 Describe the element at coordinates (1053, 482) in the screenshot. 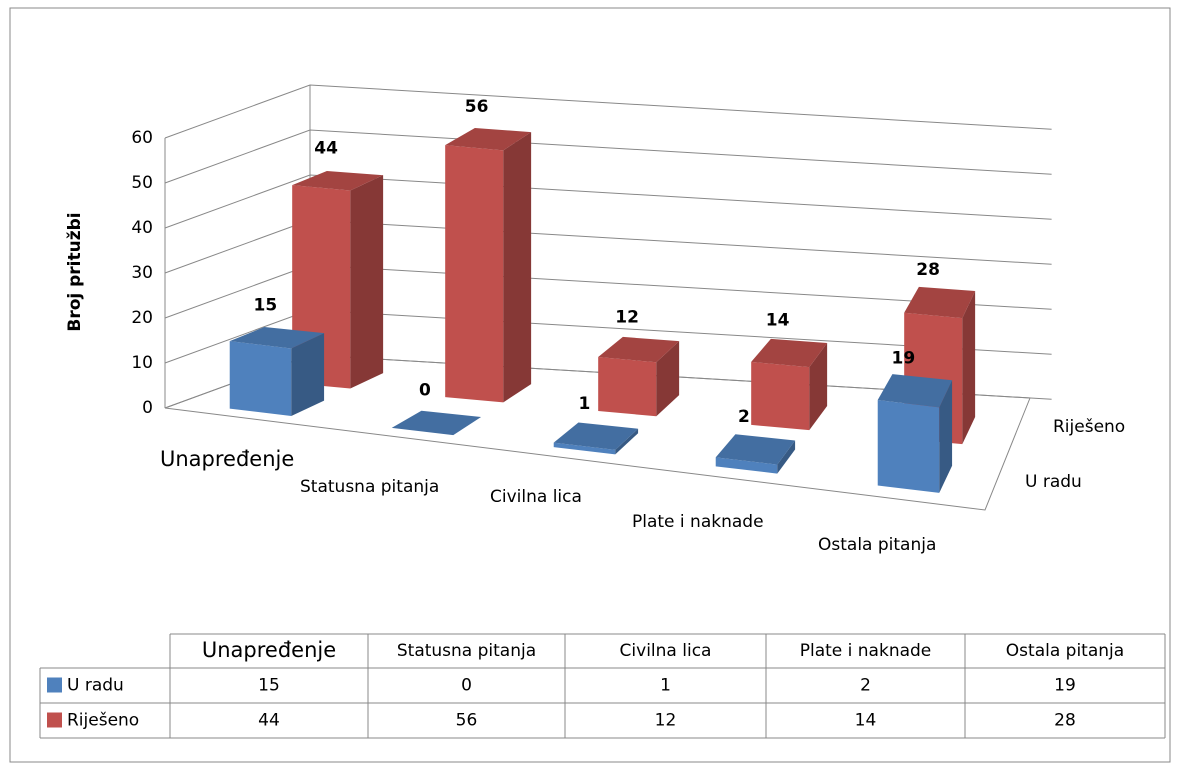

I see `series-label: U radu` at that location.